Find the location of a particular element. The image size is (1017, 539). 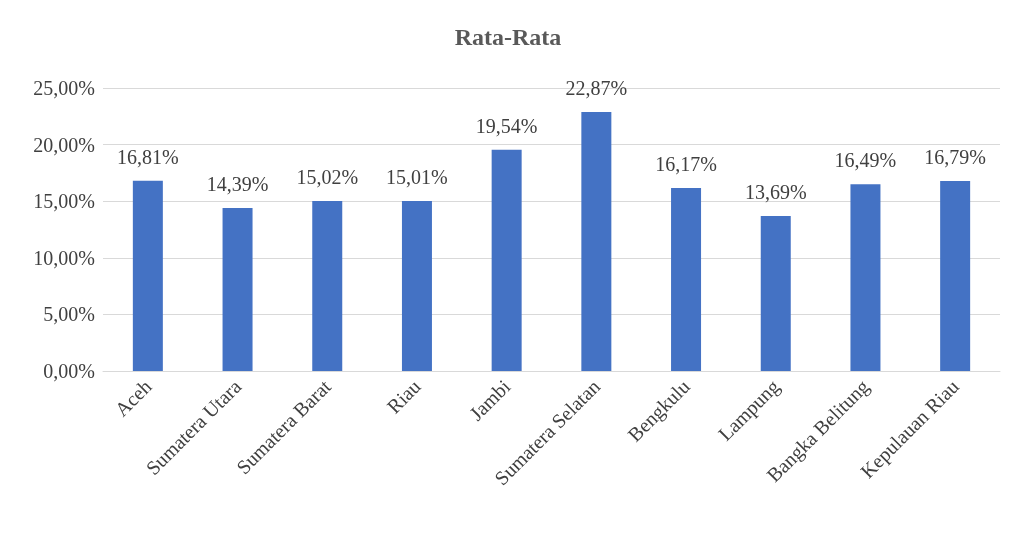

data-label: 22,87% is located at coordinates (596, 88).